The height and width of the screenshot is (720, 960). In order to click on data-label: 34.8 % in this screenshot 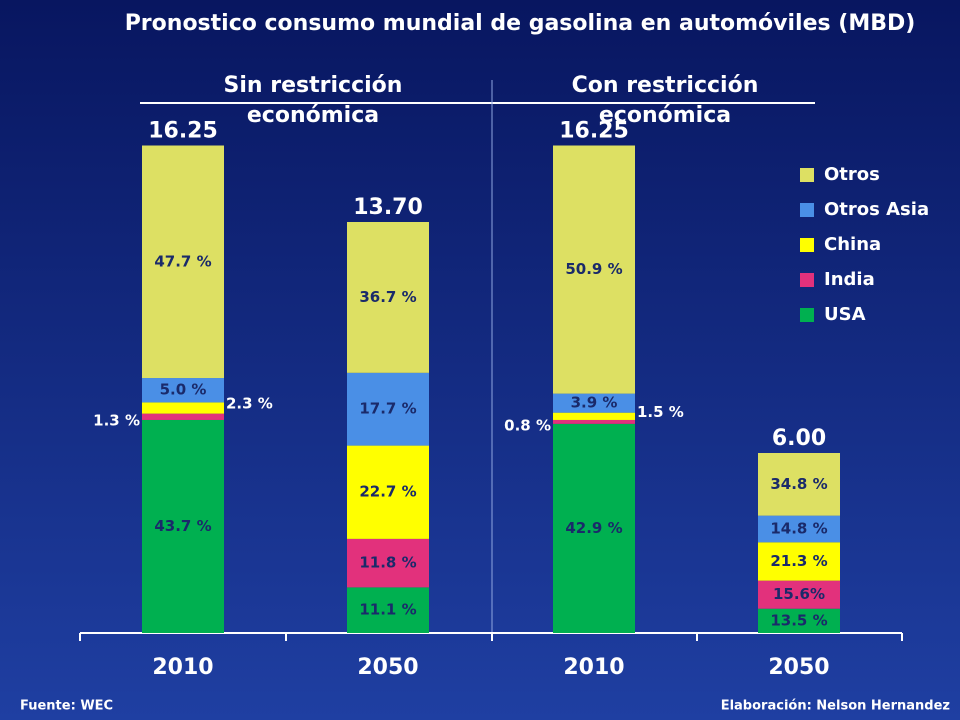, I will do `click(798, 484)`.